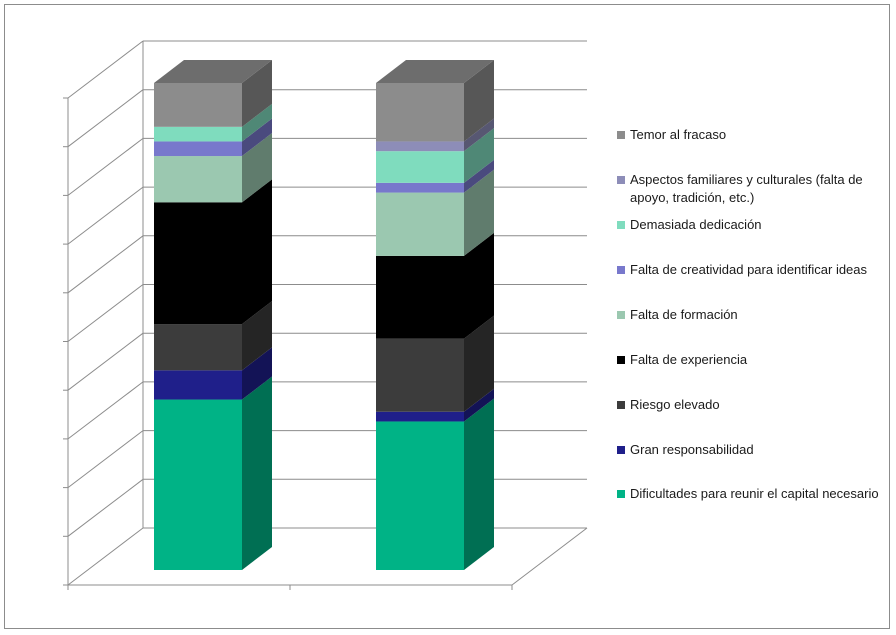 The image size is (896, 635). I want to click on y-axis, so click(66, 341).